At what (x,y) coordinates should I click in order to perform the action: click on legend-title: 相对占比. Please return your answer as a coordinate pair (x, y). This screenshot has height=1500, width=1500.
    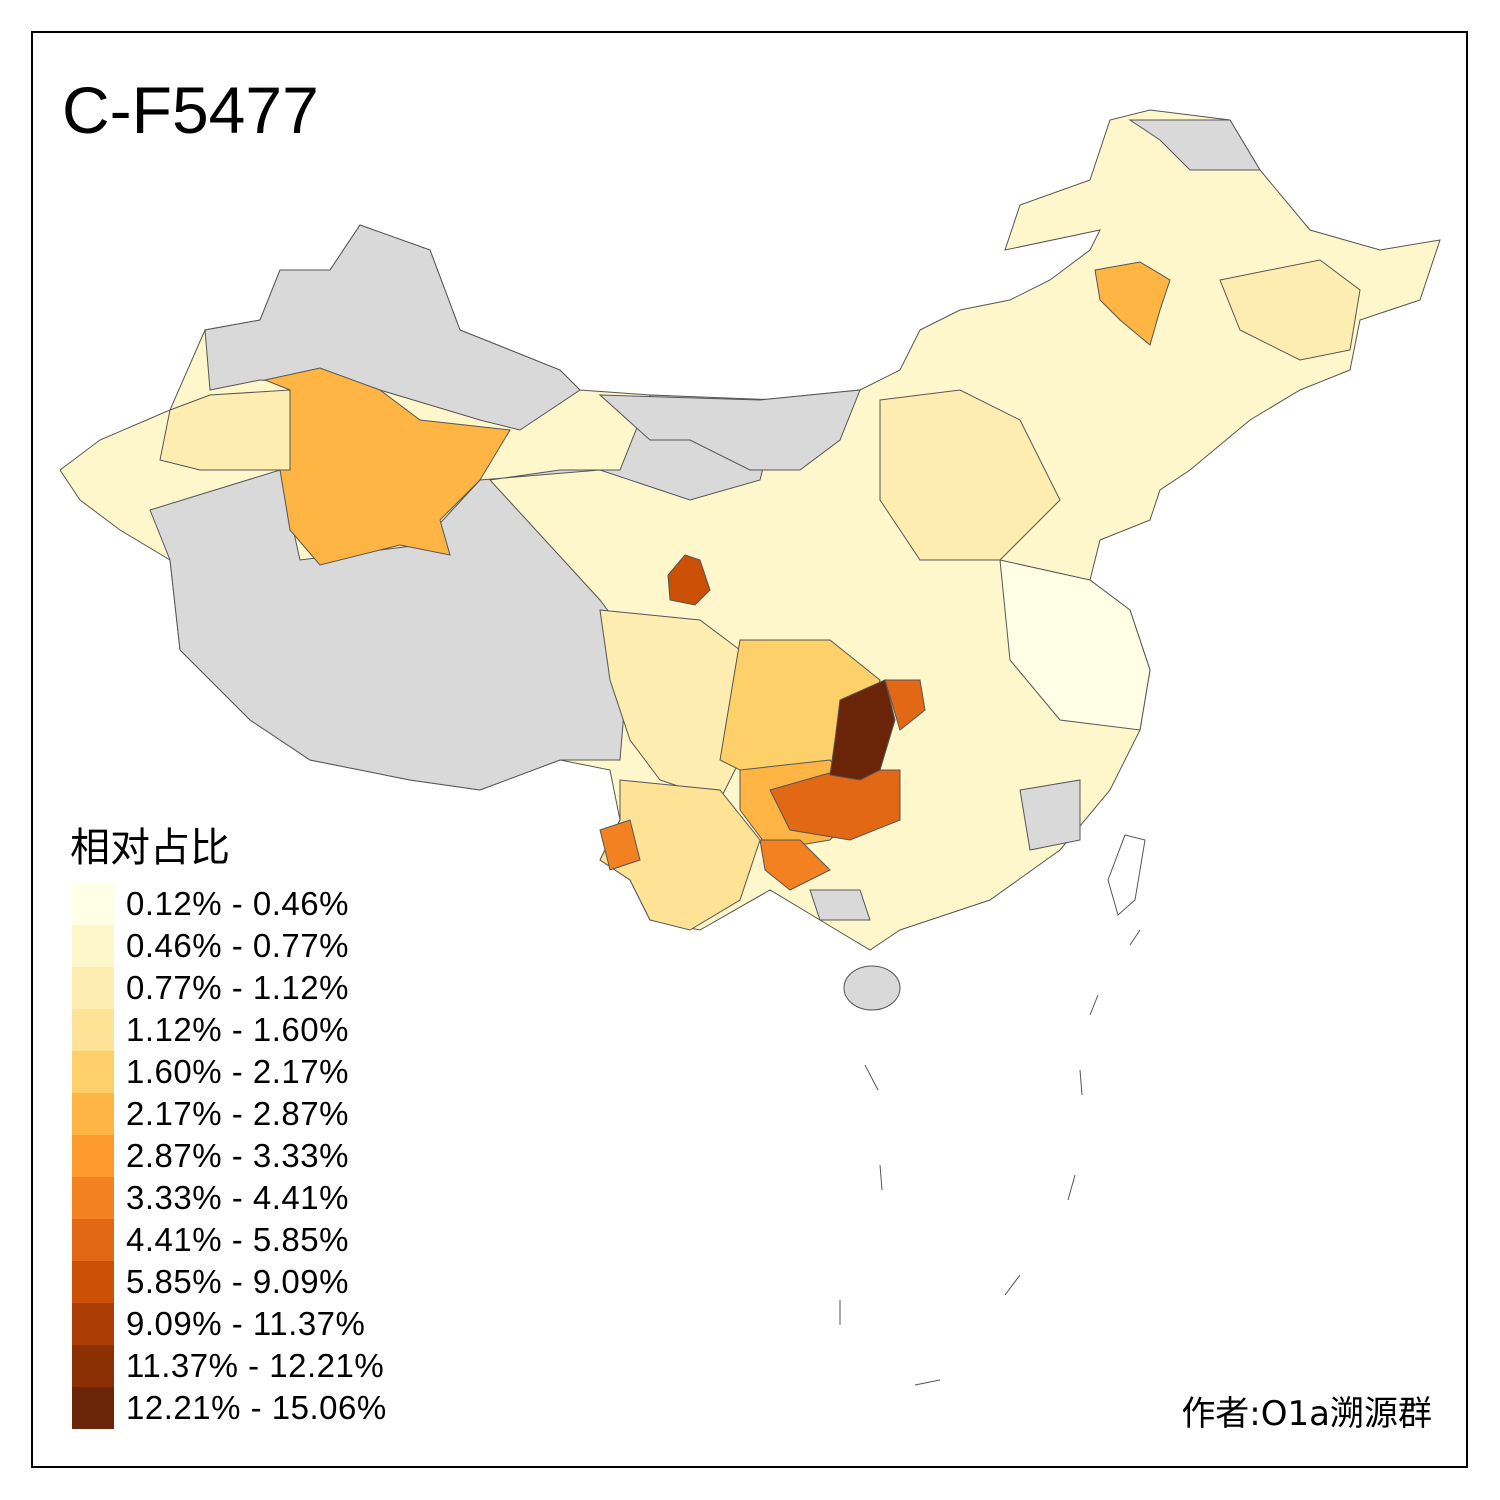
    Looking at the image, I should click on (150, 848).